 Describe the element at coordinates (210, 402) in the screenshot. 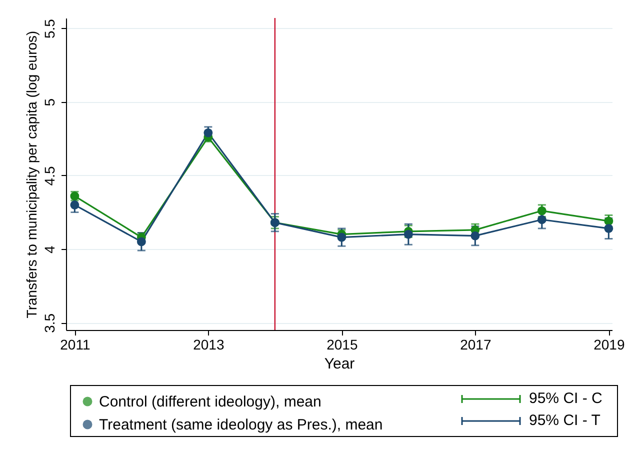

I see `legend-label: Control (different ideology), mean` at that location.